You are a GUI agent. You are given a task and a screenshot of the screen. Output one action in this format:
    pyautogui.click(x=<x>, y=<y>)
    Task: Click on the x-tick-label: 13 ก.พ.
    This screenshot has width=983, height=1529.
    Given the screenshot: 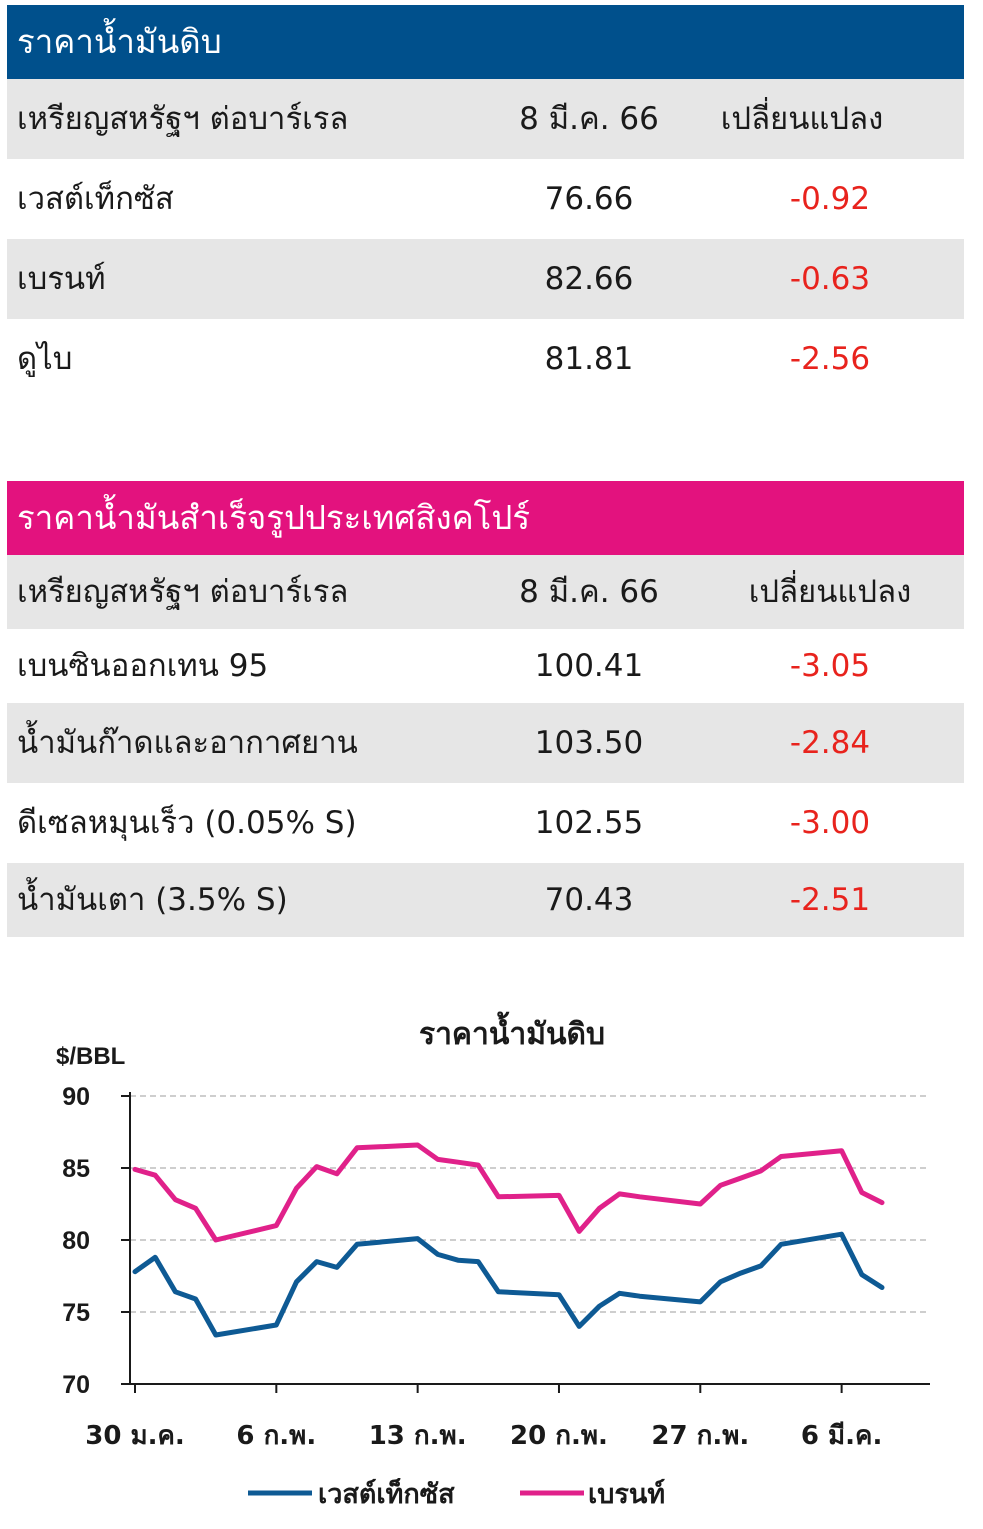 What is the action you would take?
    pyautogui.click(x=418, y=1436)
    